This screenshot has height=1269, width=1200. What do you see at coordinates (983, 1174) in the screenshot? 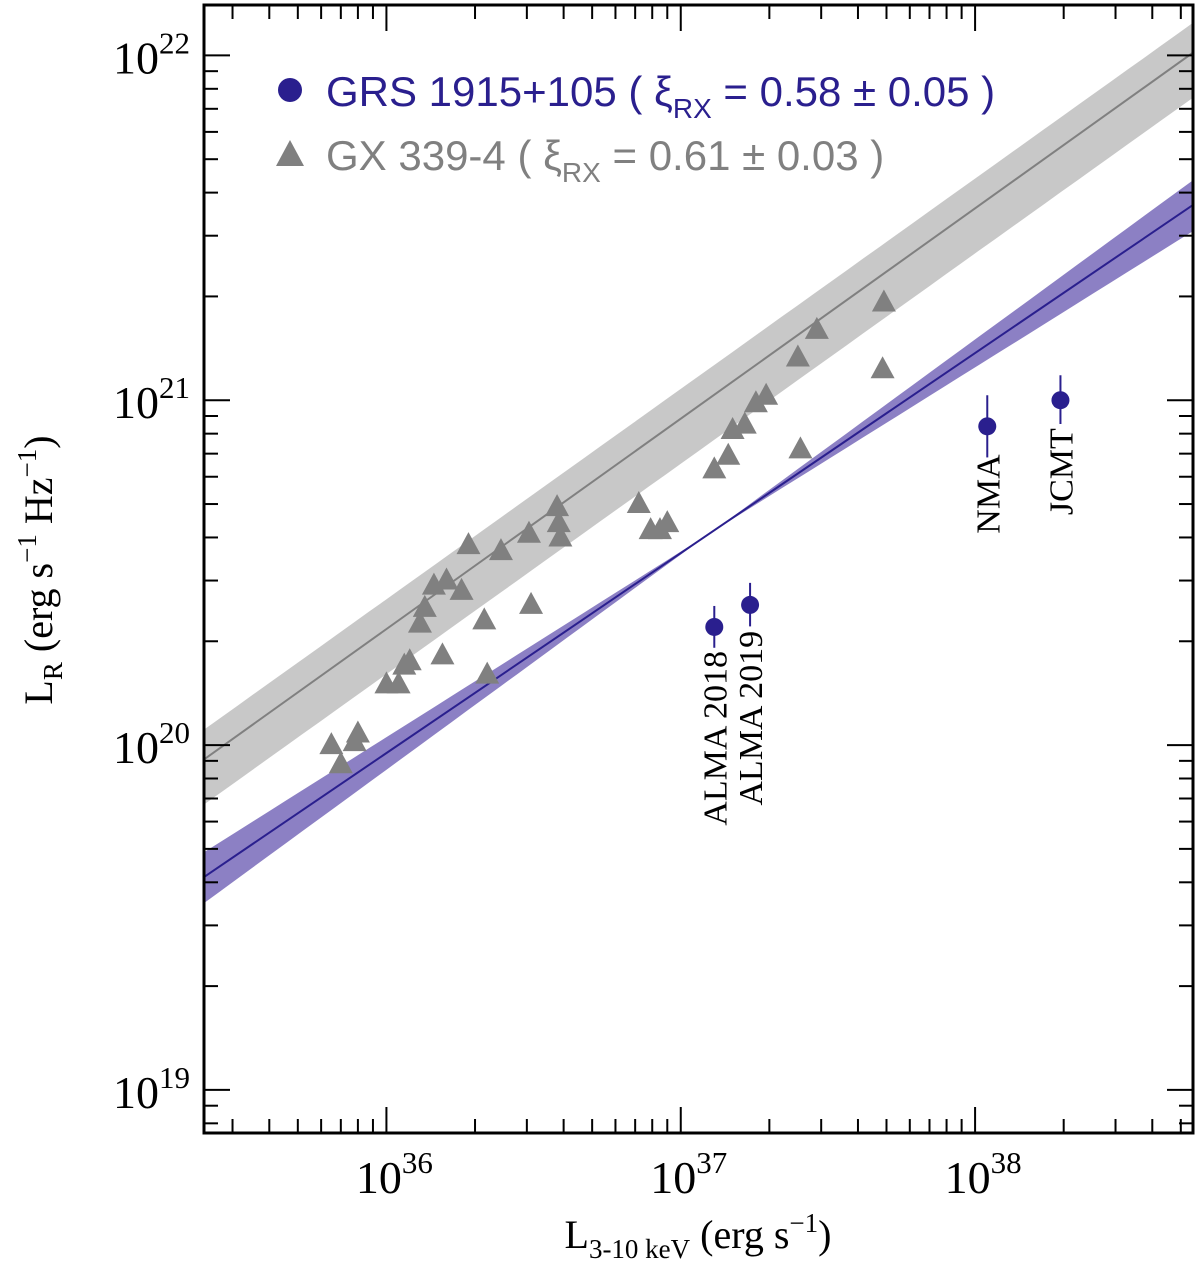
I see `x-tick-label: 1038` at bounding box center [983, 1174].